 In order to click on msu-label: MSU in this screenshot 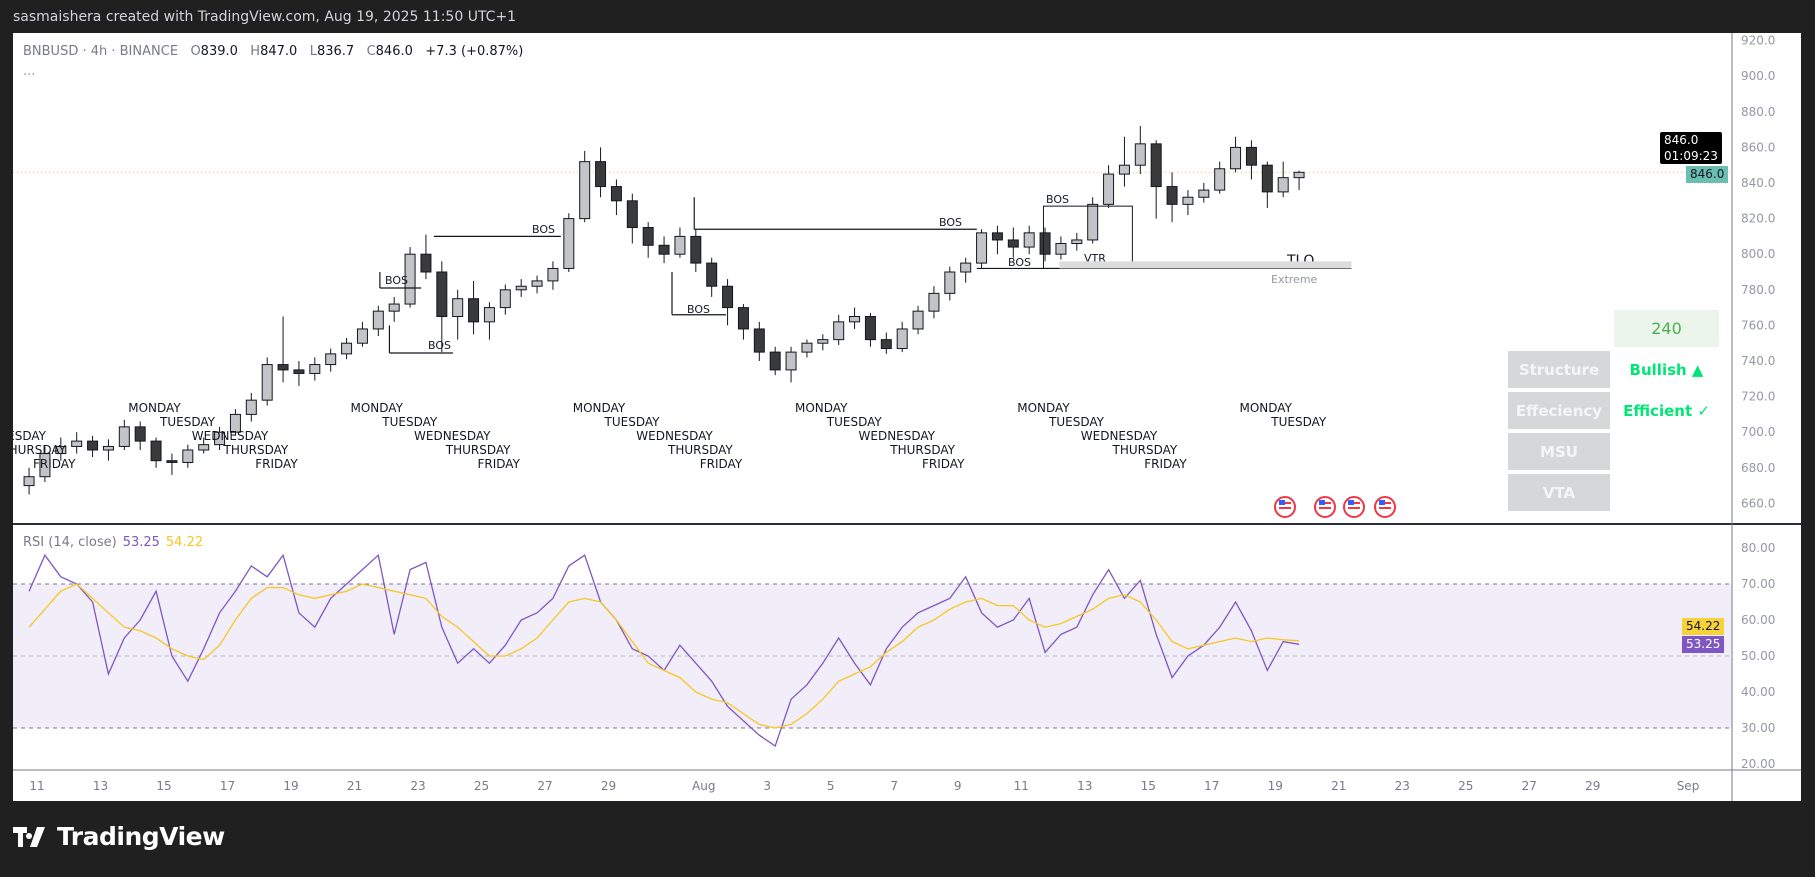, I will do `click(1559, 451)`.